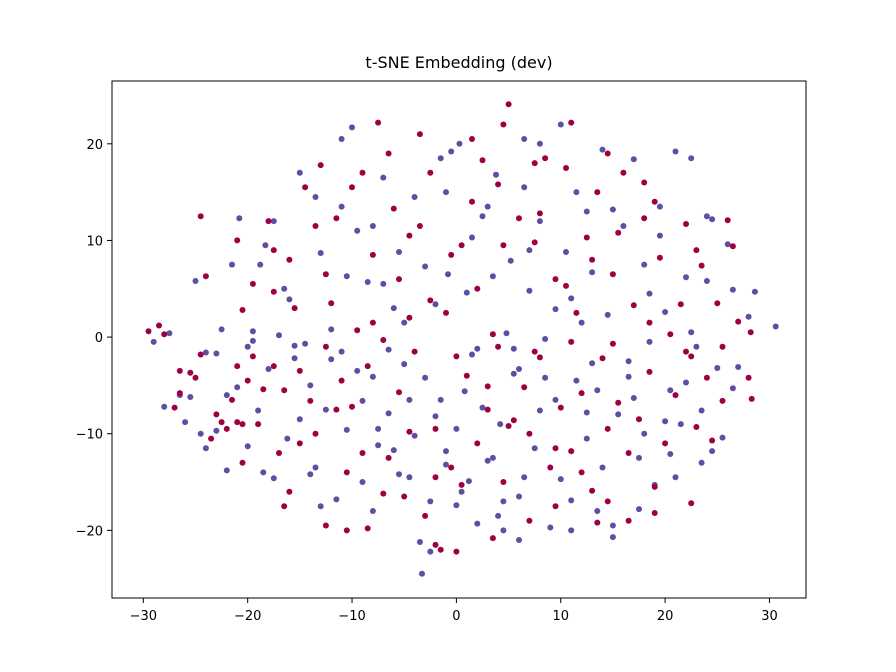  I want to click on x-tick-label: −30, so click(143, 616).